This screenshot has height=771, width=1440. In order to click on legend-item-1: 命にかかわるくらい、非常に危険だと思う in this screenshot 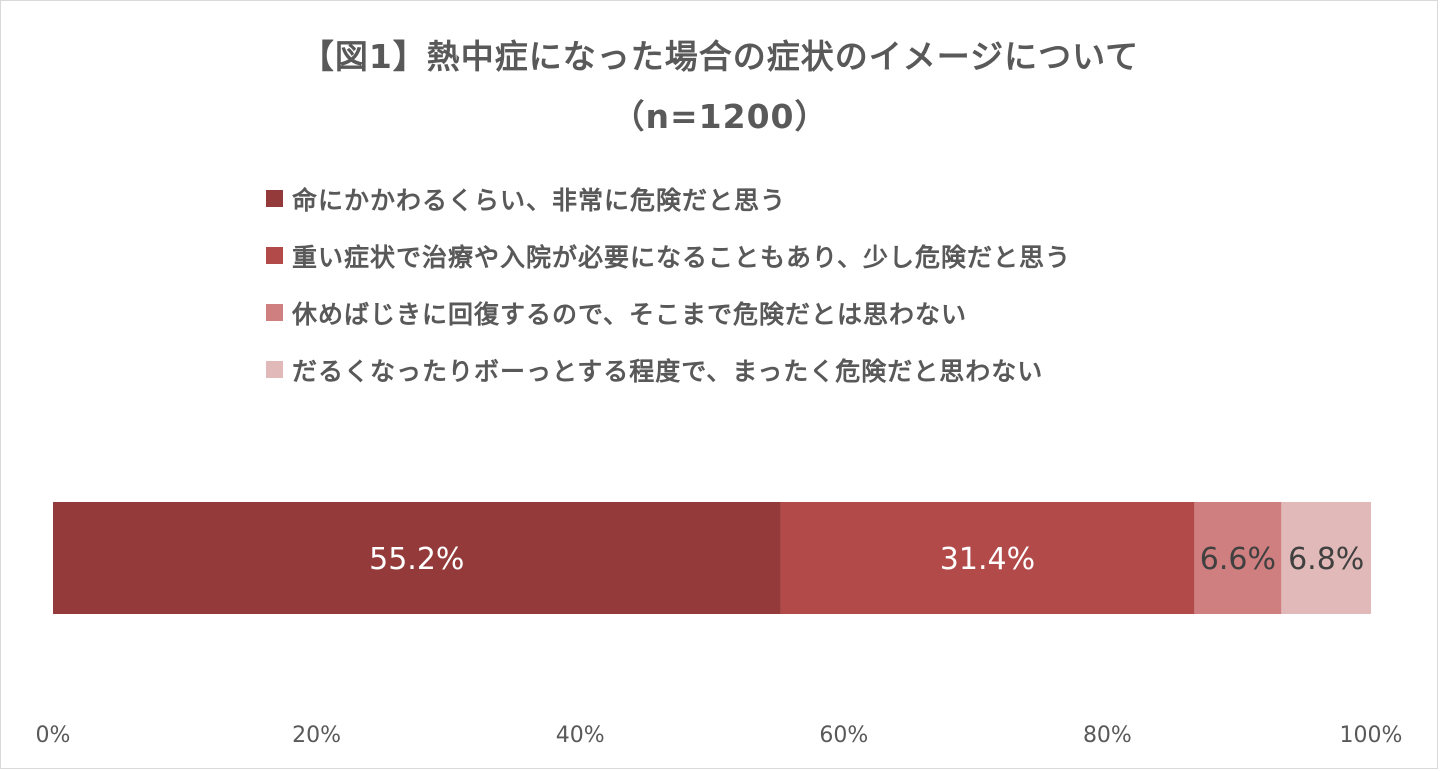, I will do `click(668, 198)`.